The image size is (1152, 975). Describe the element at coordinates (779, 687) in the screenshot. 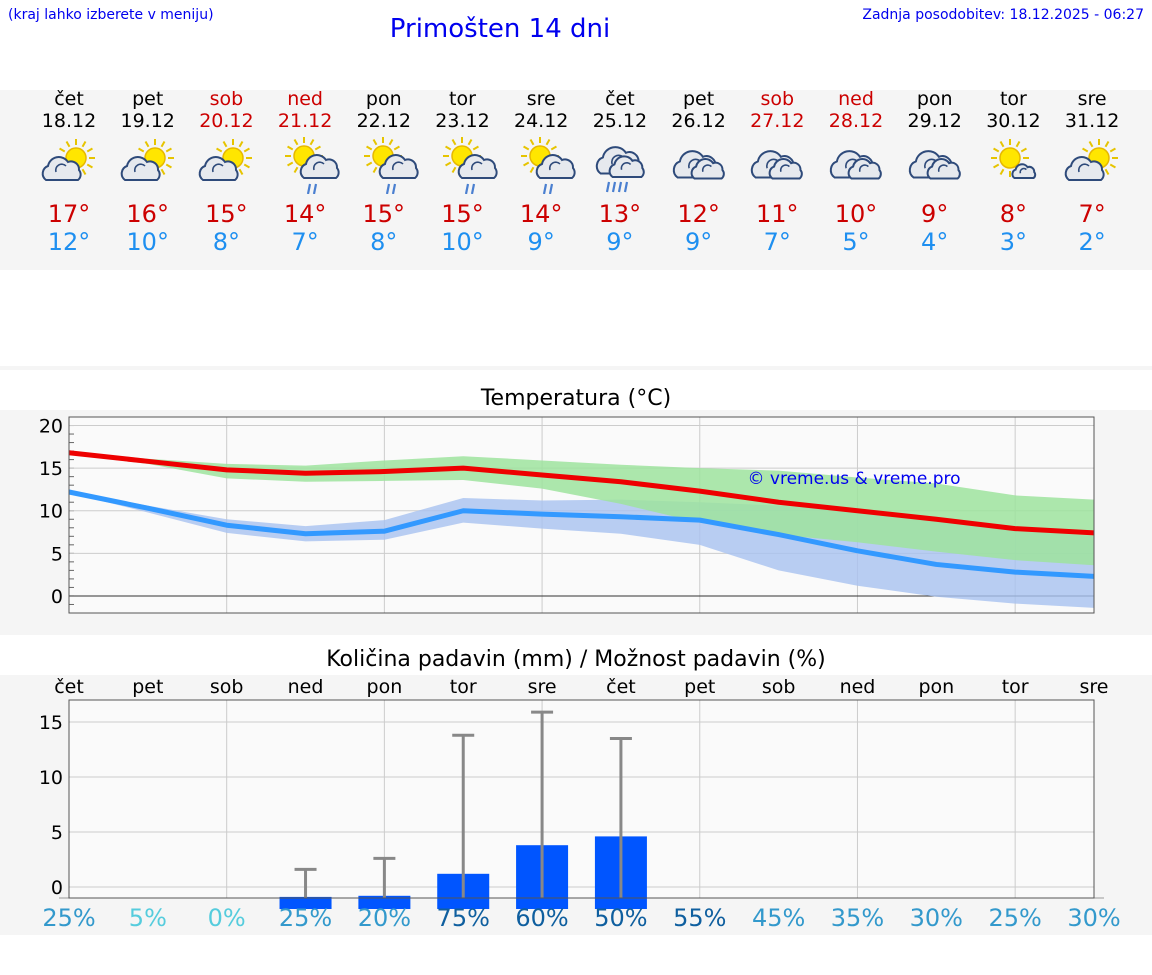

I see `x-tick-label: sob` at that location.